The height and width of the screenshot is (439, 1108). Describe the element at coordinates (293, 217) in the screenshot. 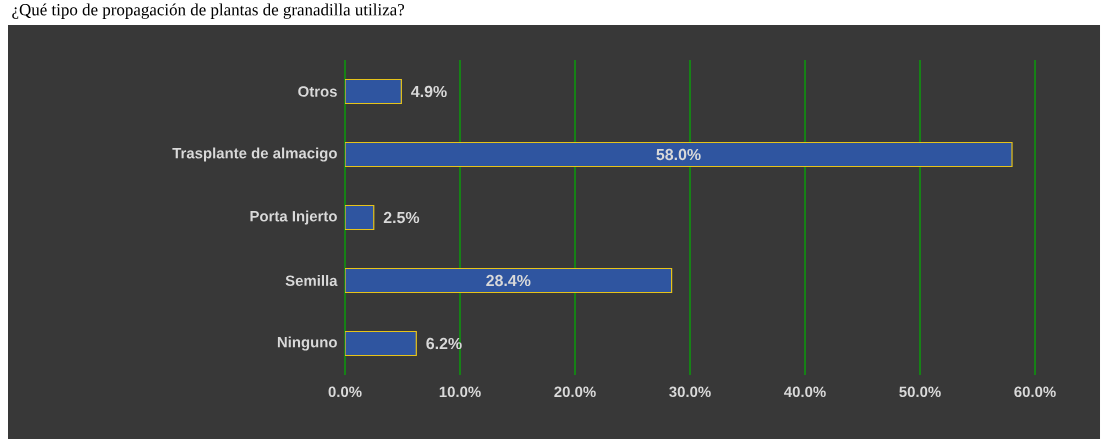

I see `y-tick-label: Porta Injerto` at that location.